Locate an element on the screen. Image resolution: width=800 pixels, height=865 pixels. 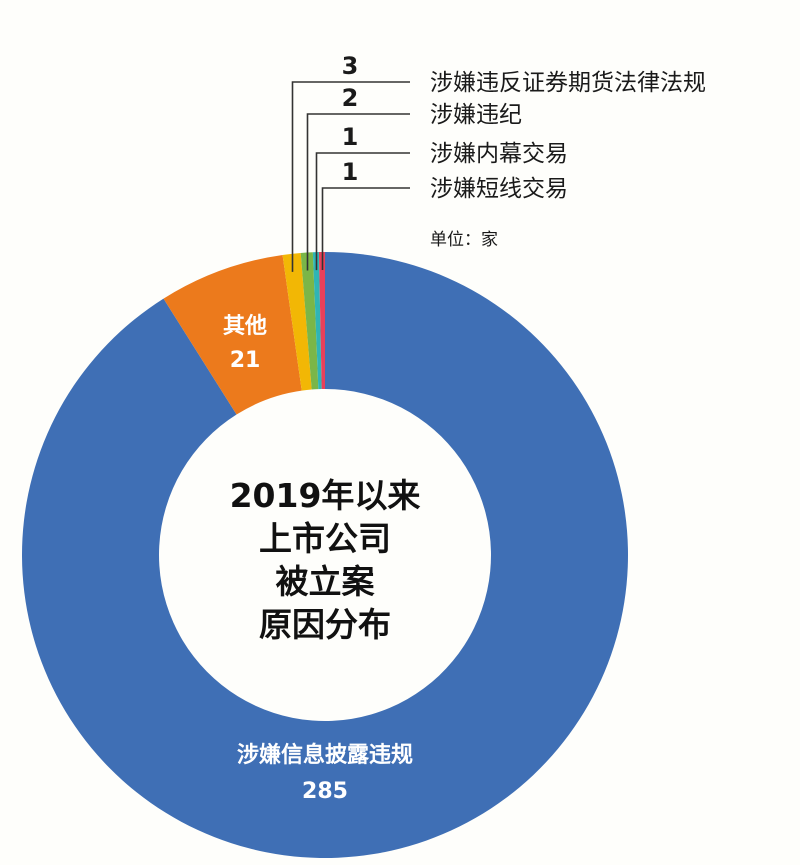
slice-value-3: 2 is located at coordinates (350, 98).